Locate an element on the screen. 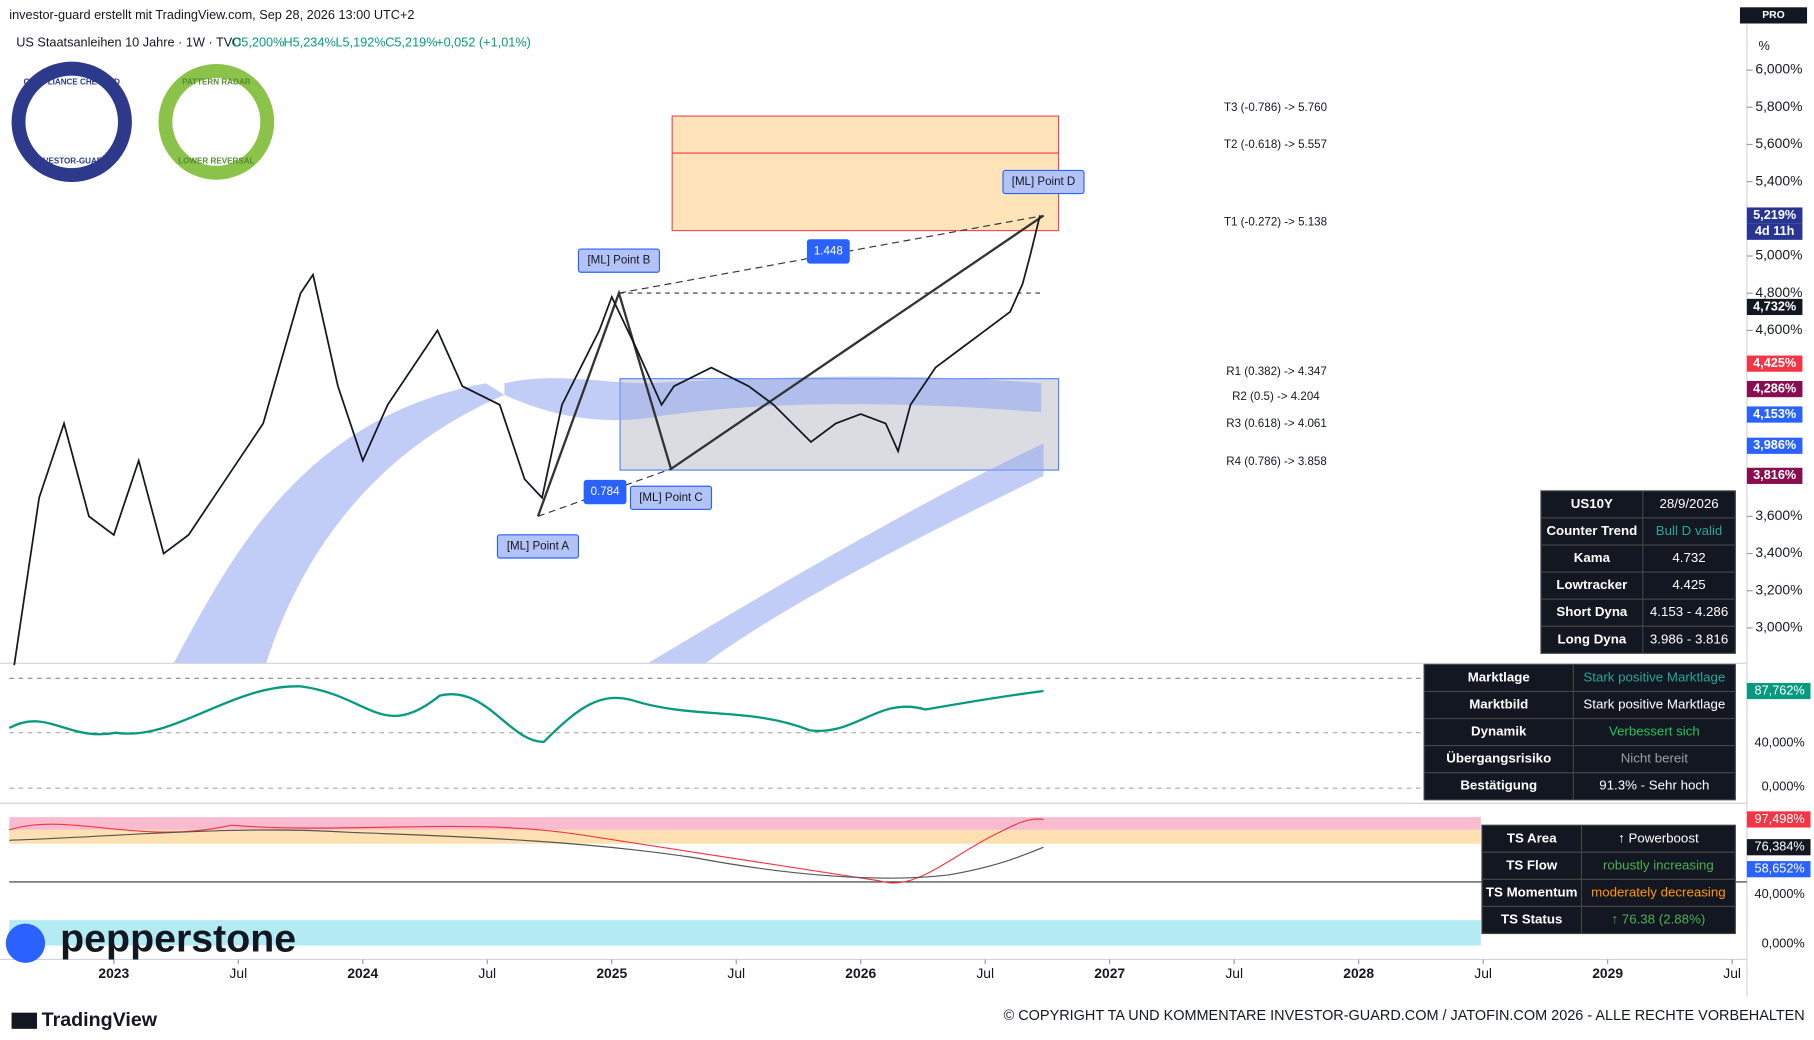 This screenshot has width=1814, height=1040. y-tick-label: 3,400% is located at coordinates (1778, 552).